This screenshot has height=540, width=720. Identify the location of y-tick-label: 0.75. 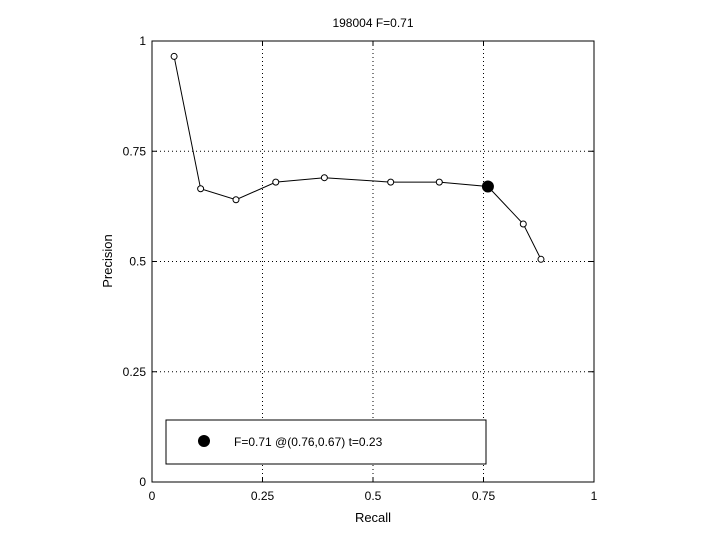
(135, 151).